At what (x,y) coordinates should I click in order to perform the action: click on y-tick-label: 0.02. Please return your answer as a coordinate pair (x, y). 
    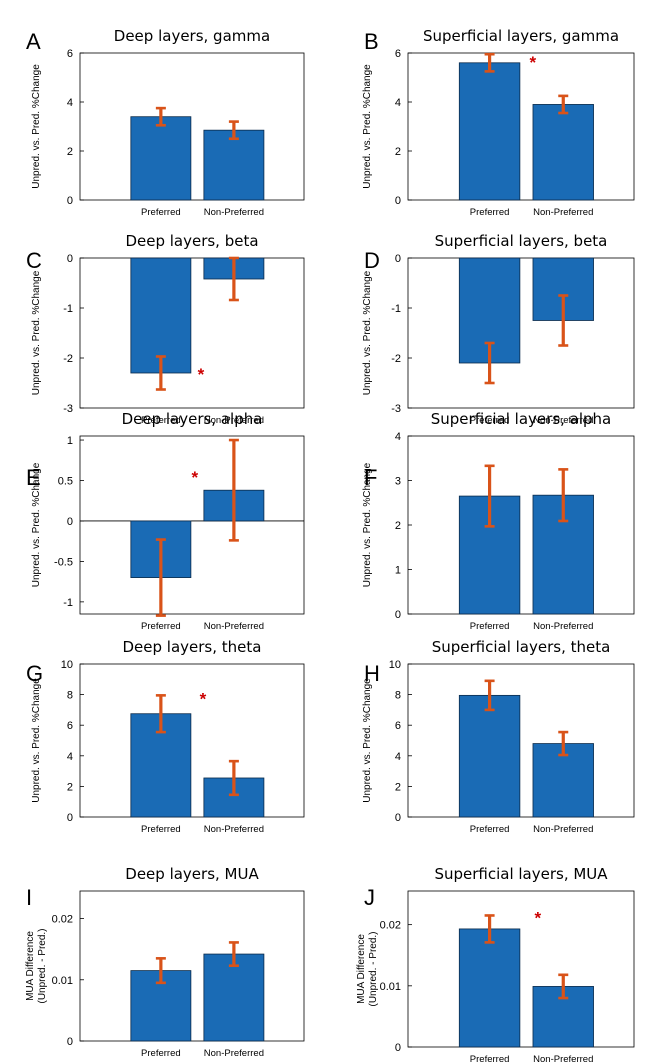
    Looking at the image, I should click on (62, 920).